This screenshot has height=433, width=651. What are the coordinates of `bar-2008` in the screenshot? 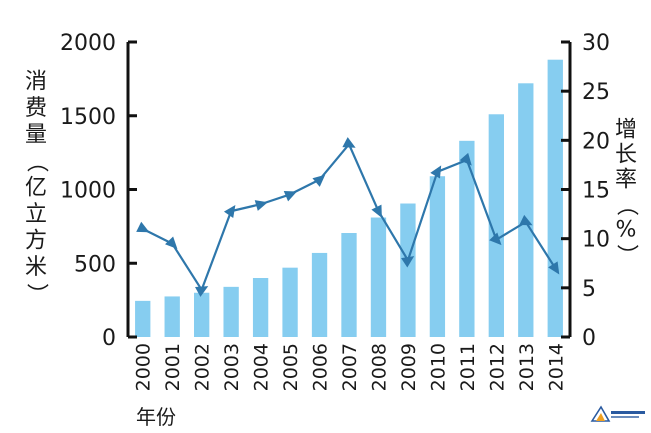 It's located at (378, 277).